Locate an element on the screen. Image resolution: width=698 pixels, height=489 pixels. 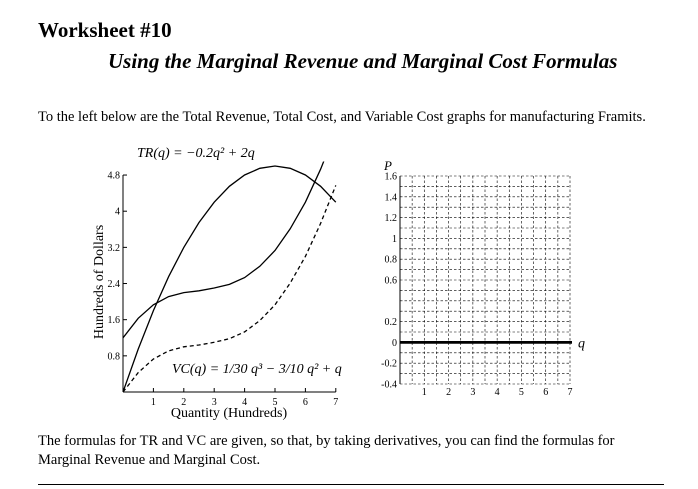
q-tick-label: 1 is located at coordinates (424, 392).